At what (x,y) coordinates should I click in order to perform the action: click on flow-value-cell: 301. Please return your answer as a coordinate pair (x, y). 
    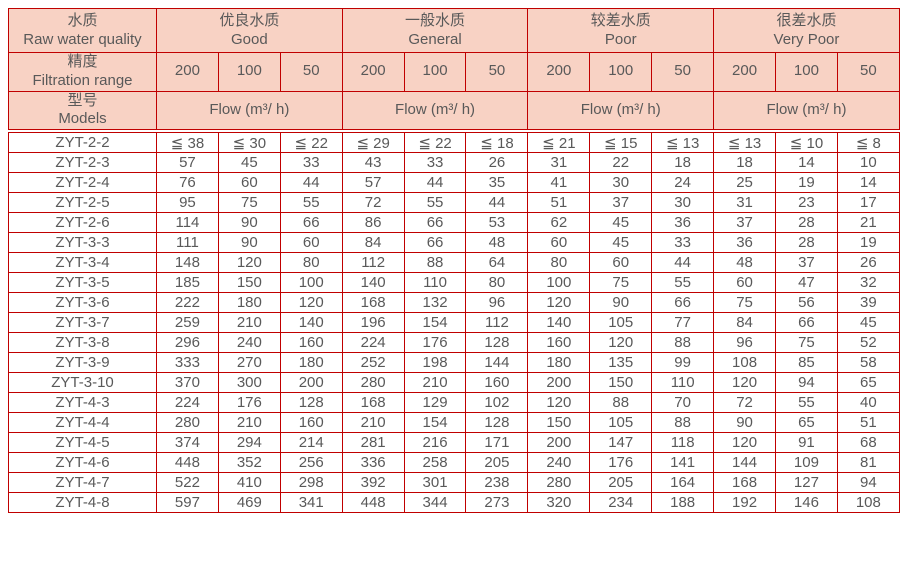
    Looking at the image, I should click on (435, 482).